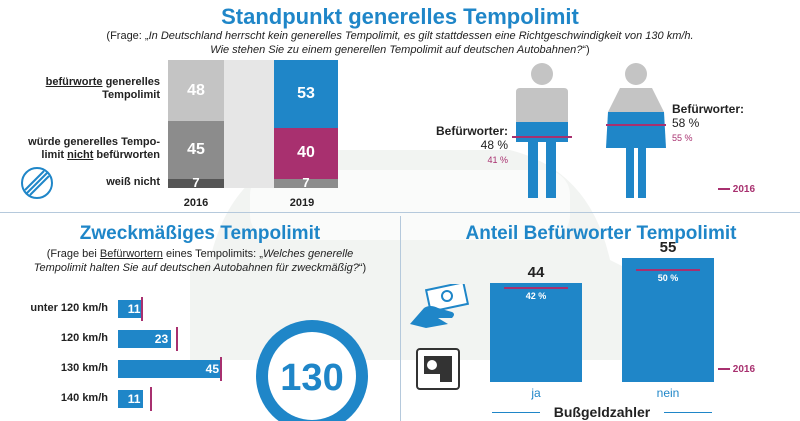 Image resolution: width=800 pixels, height=421 pixels. What do you see at coordinates (306, 153) in the screenshot?
I see `stacked-seg-2019-1: 40` at bounding box center [306, 153].